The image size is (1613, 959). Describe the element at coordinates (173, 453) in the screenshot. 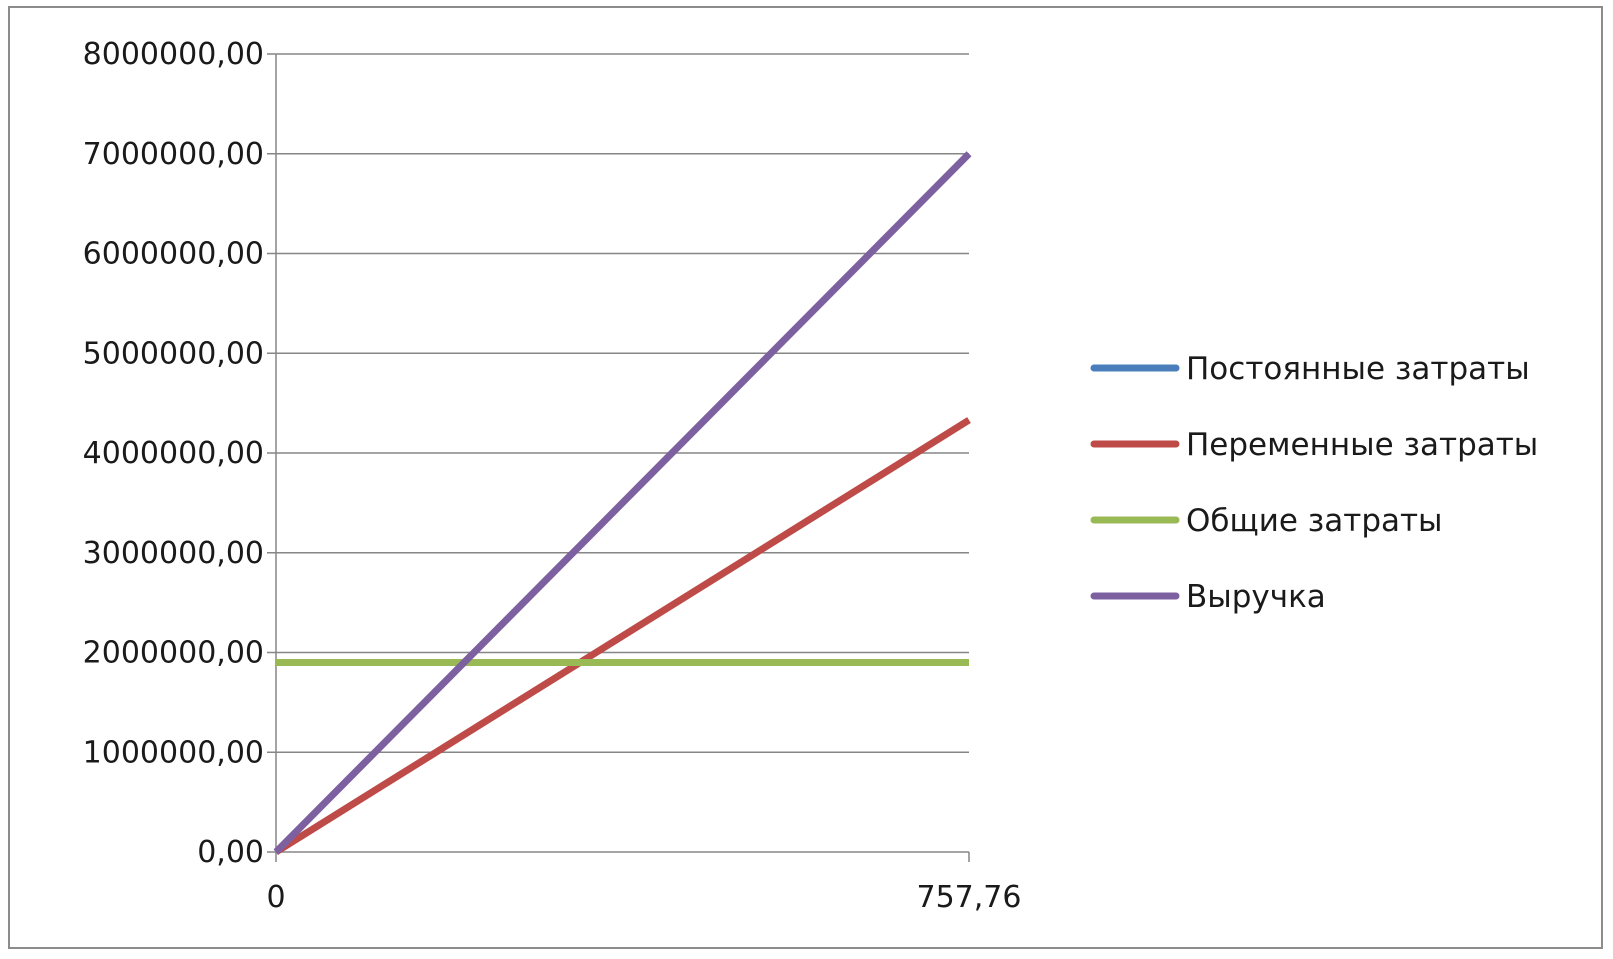

I see `y-tick-label: 4000000,00` at that location.